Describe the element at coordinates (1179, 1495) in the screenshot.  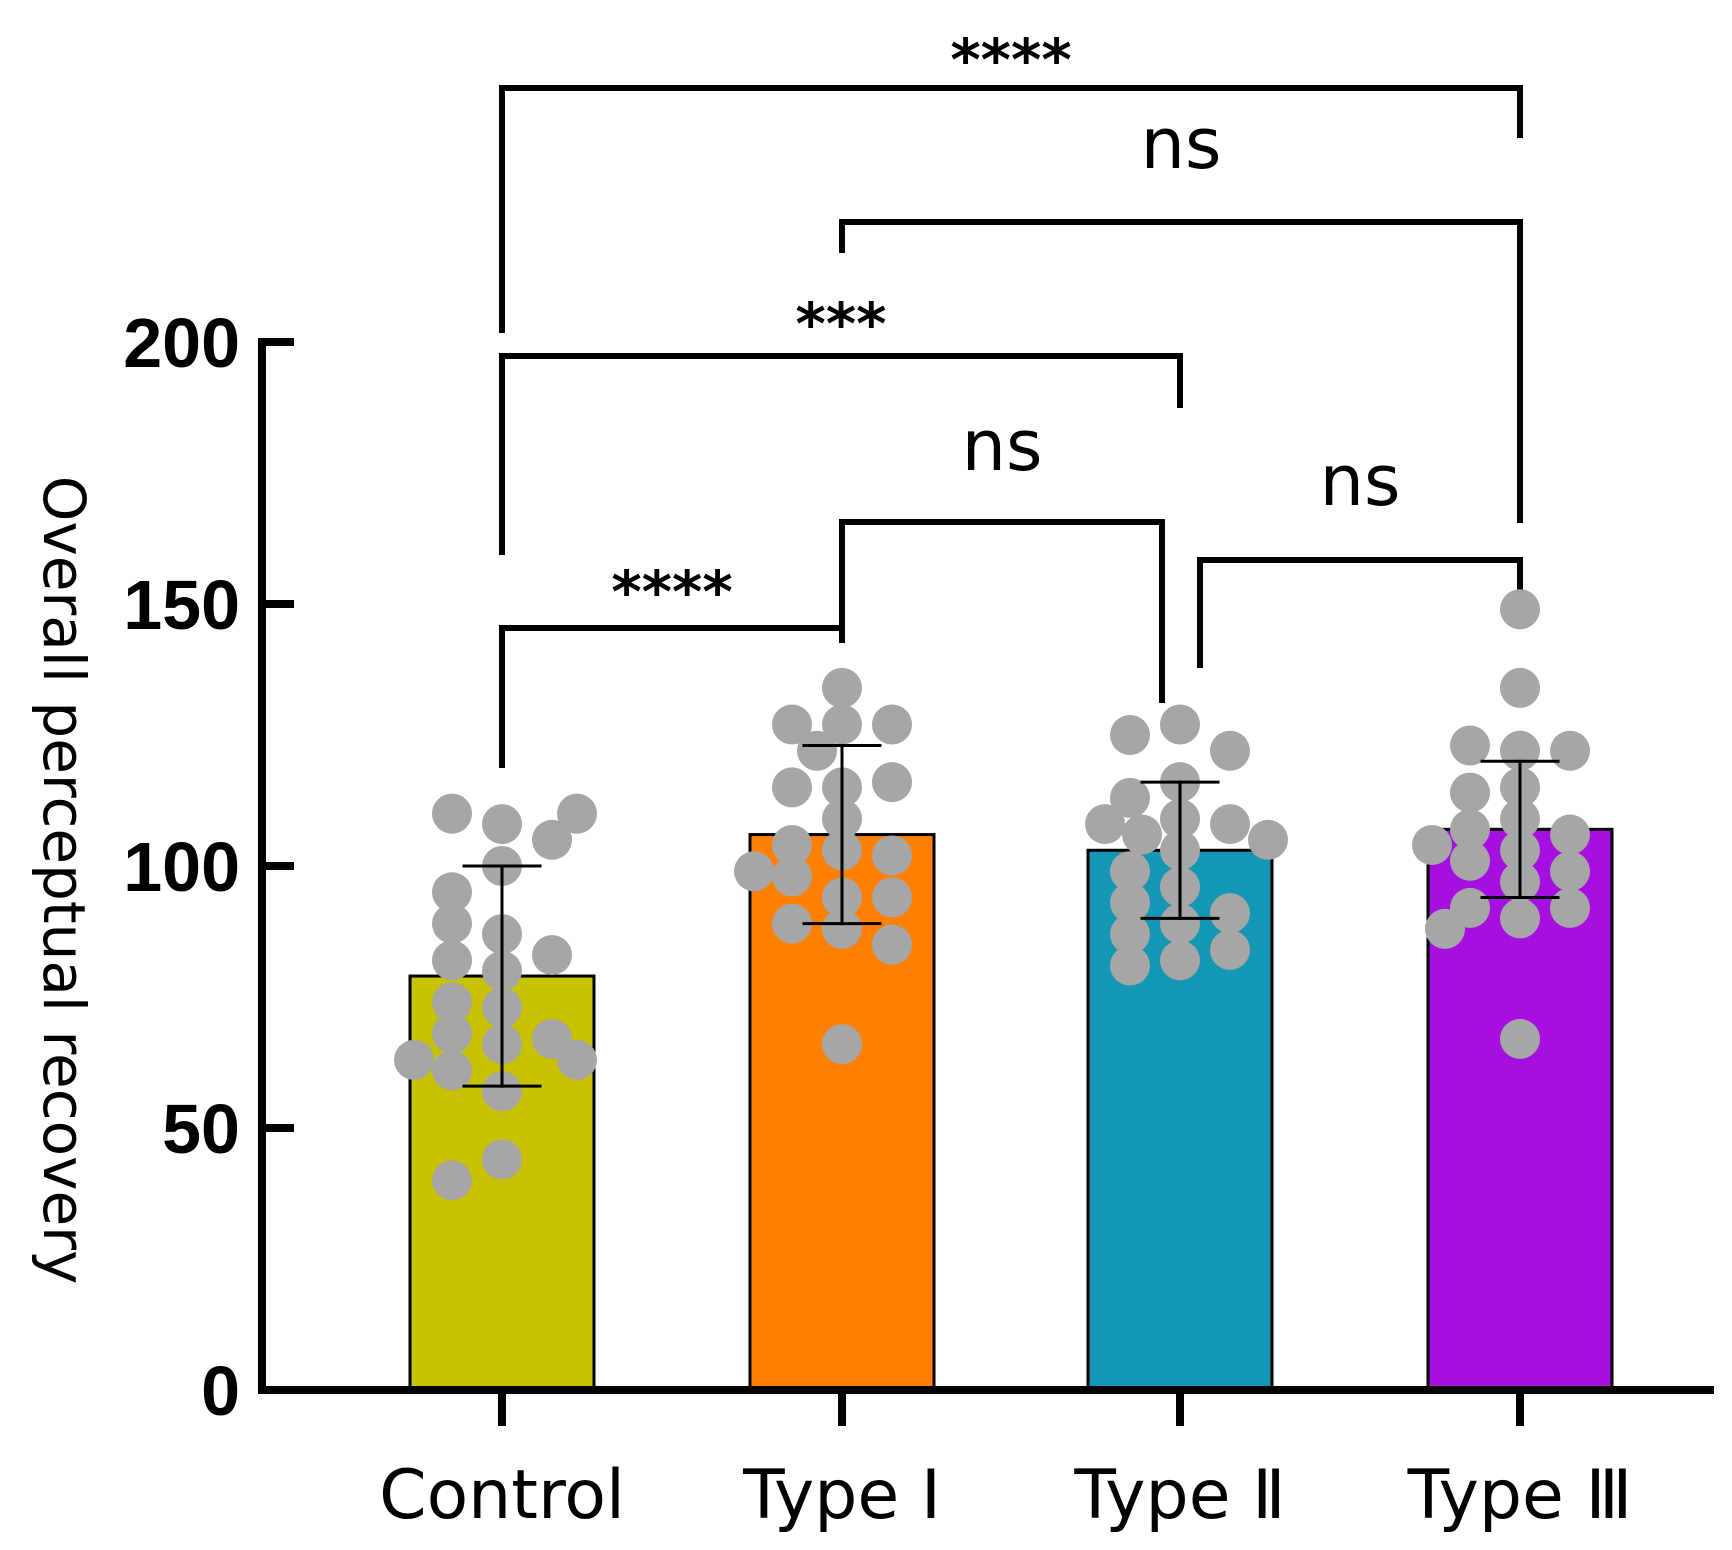
I see `x-tick-label: Type Ⅱ` at that location.